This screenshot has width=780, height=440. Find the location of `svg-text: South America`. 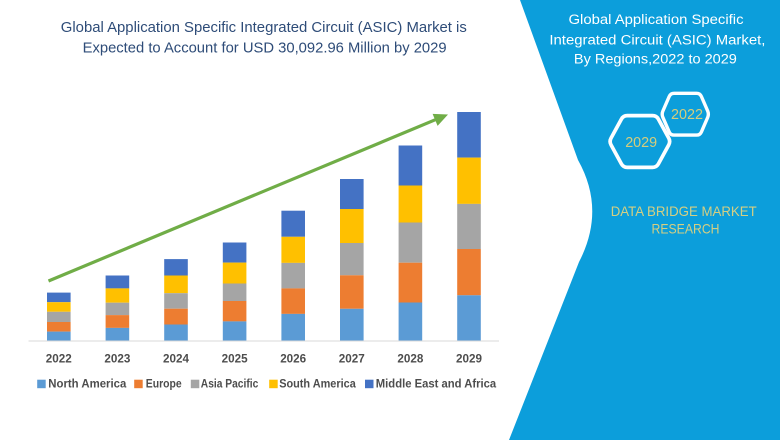

svg-text: South America is located at coordinates (317, 383).